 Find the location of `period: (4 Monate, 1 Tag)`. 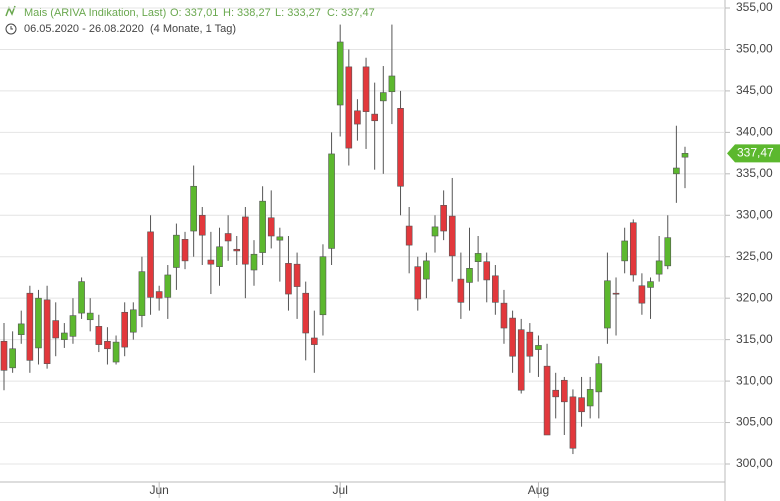

period: (4 Monate, 1 Tag) is located at coordinates (193, 29).